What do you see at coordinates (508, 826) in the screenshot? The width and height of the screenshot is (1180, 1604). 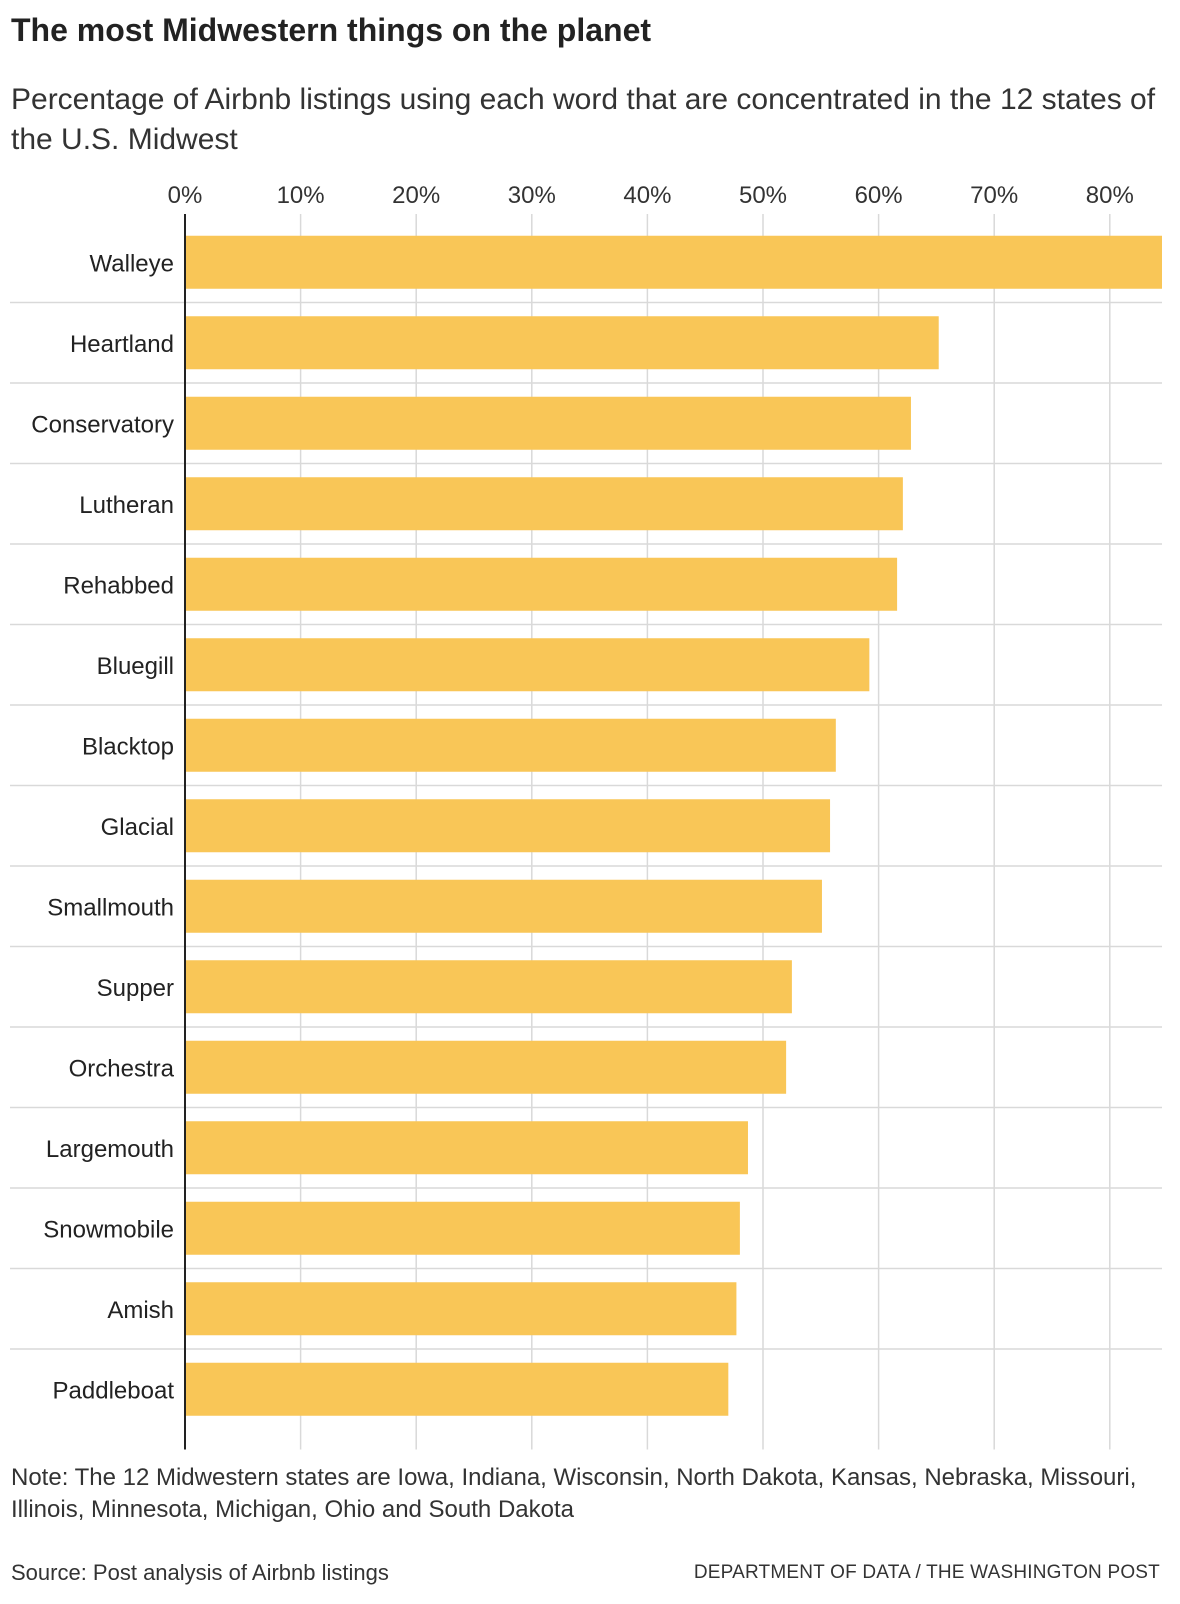 I see `bar-glacial` at bounding box center [508, 826].